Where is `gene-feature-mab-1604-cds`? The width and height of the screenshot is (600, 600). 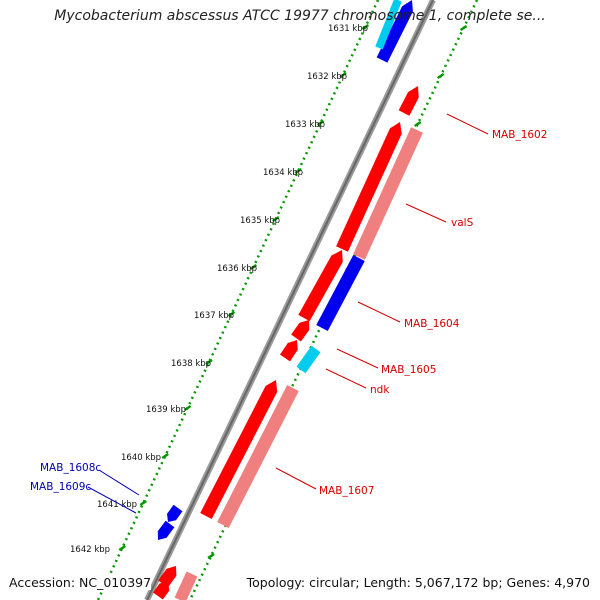 gene-feature-mab-1604-cds is located at coordinates (320, 286).